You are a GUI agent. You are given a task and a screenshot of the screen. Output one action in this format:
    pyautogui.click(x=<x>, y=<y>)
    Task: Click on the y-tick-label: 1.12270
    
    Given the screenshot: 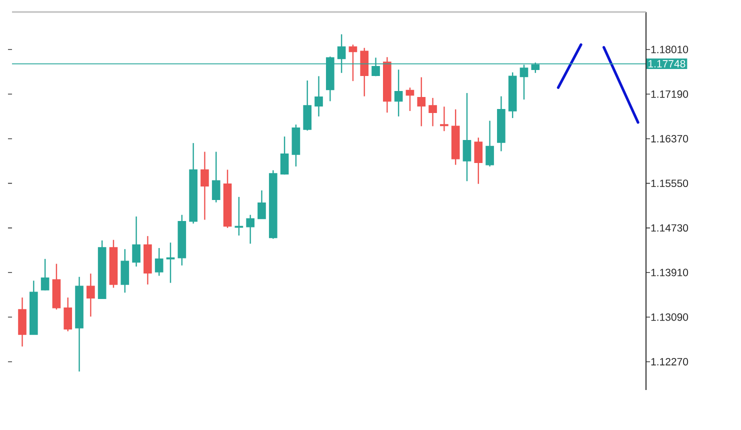 What is the action you would take?
    pyautogui.click(x=669, y=362)
    